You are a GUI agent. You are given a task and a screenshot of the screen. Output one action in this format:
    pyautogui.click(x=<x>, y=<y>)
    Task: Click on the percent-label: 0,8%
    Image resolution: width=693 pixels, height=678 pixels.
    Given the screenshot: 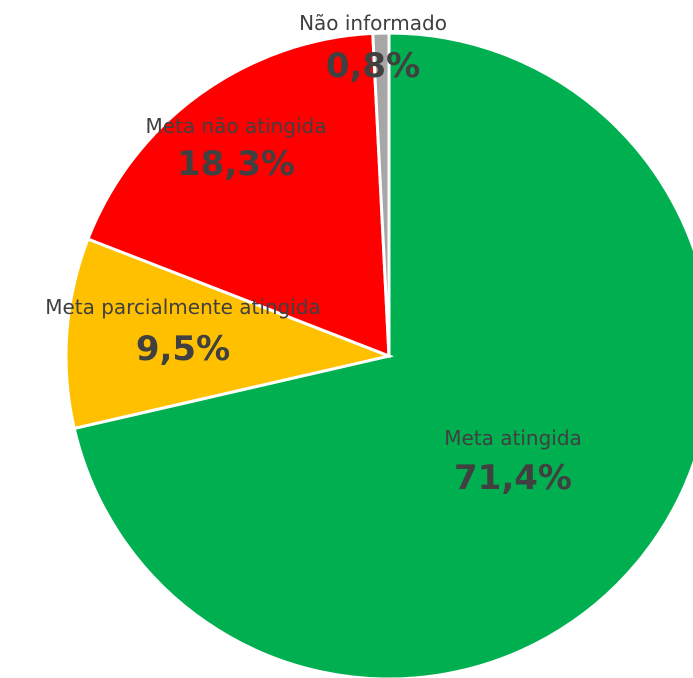 What is the action you would take?
    pyautogui.click(x=373, y=66)
    